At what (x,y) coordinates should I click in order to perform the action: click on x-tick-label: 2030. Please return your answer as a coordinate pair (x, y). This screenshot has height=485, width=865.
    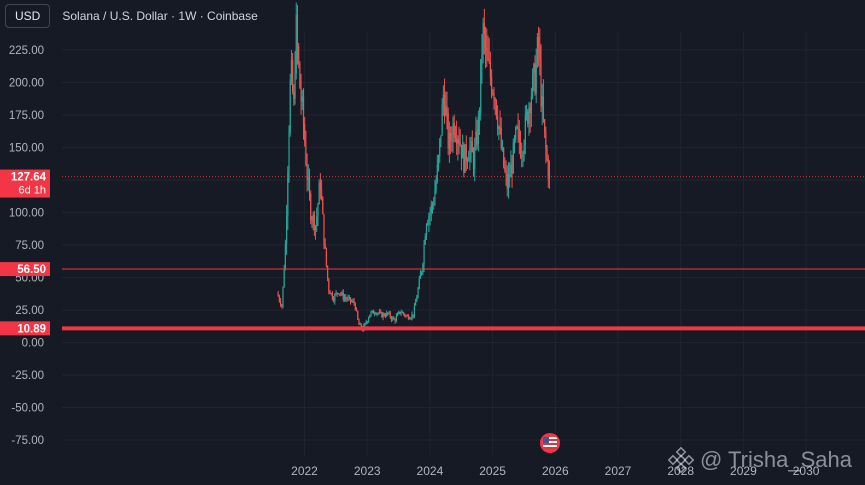
    Looking at the image, I should click on (806, 471).